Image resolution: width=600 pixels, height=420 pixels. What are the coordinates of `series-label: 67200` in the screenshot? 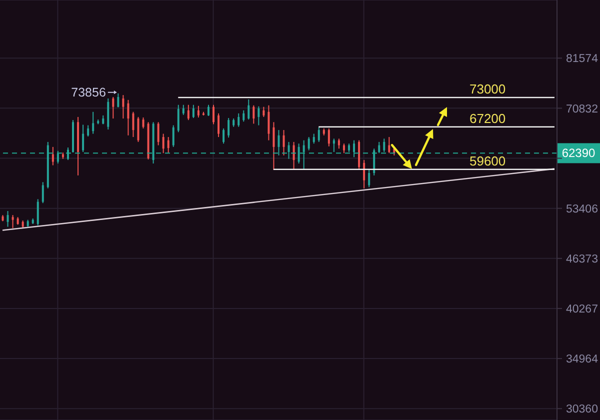 It's located at (487, 118).